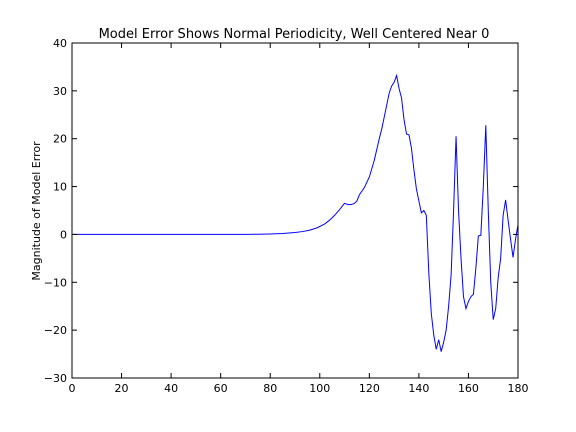 This screenshot has height=432, width=576. Describe the element at coordinates (55, 282) in the screenshot. I see `y-tick-label: −10` at that location.